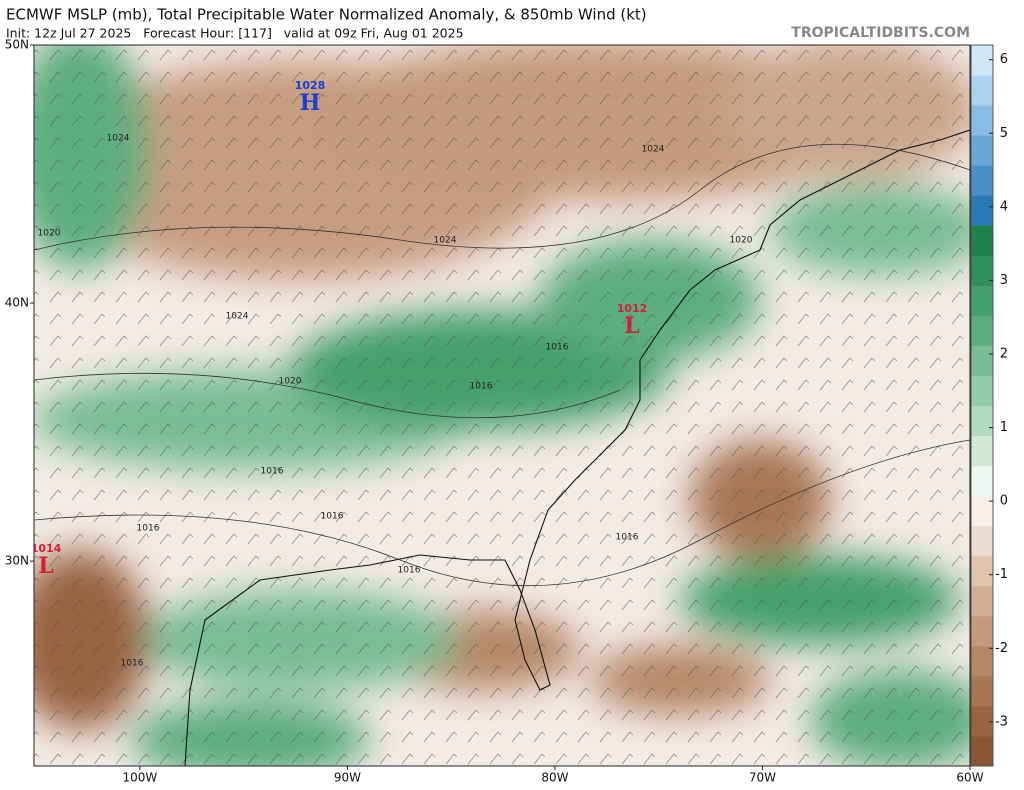 This screenshot has height=790, width=1024. I want to click on colorbar-label: 4, so click(1004, 206).